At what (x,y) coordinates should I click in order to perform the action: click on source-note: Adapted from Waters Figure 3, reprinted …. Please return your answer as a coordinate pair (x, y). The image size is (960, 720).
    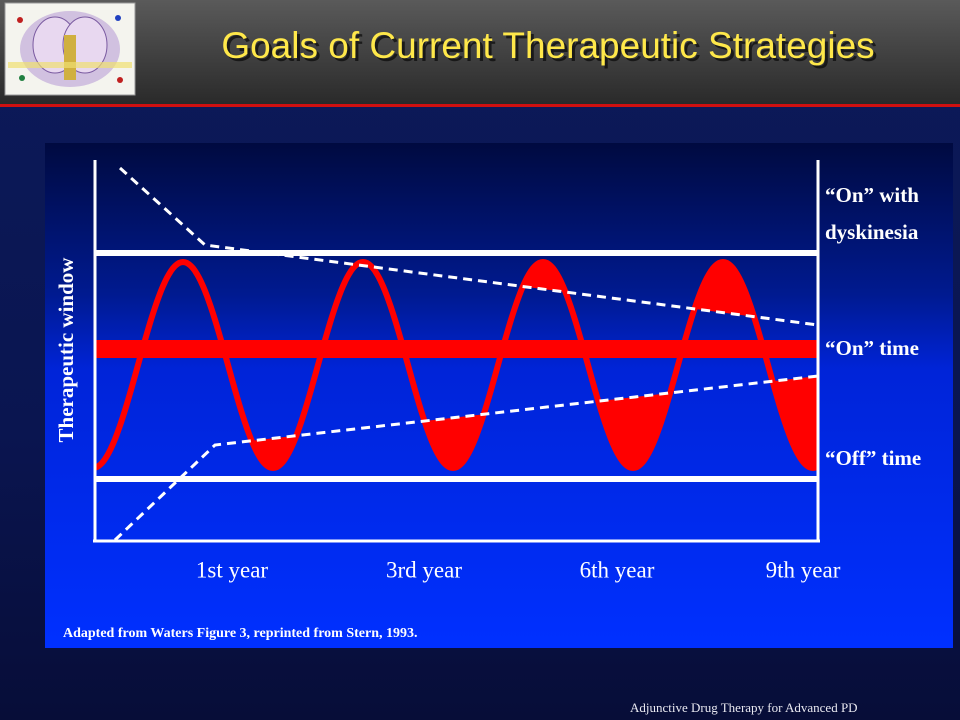
    Looking at the image, I should click on (240, 633).